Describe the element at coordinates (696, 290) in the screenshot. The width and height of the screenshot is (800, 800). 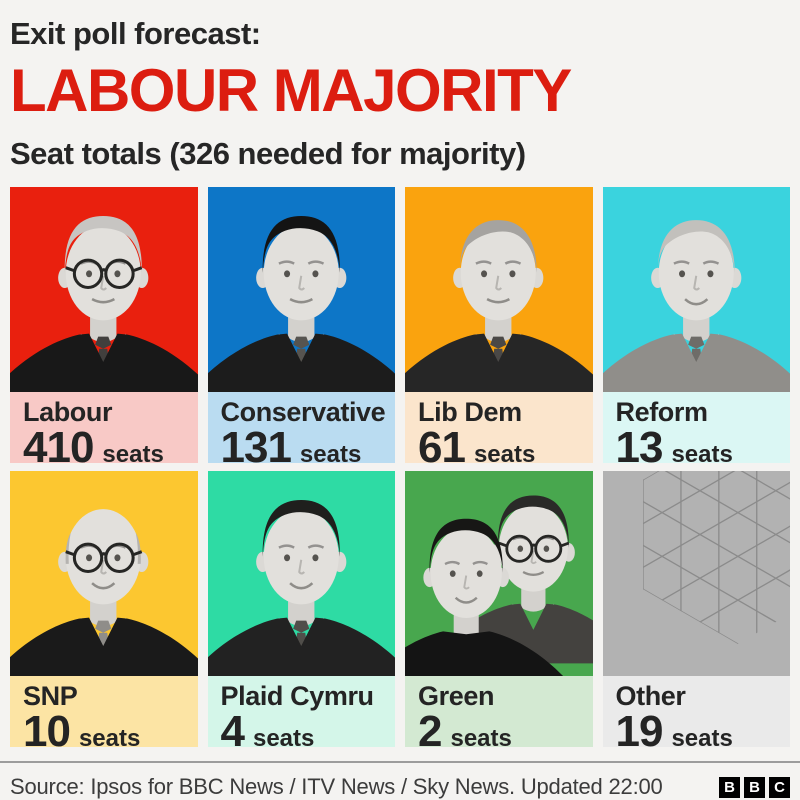
I see `reform-leader-photo` at that location.